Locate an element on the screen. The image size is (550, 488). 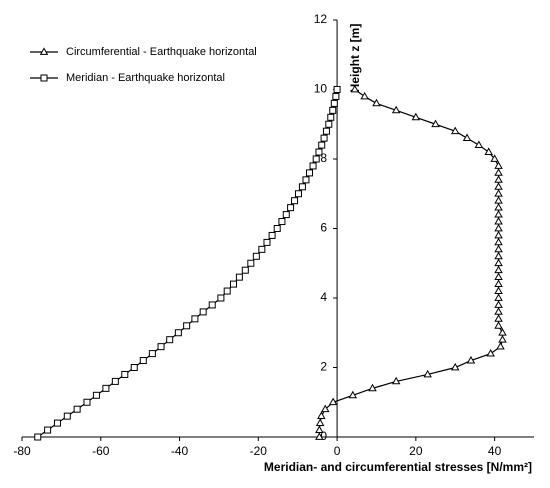
y-tick-label: 12 is located at coordinates (321, 19).